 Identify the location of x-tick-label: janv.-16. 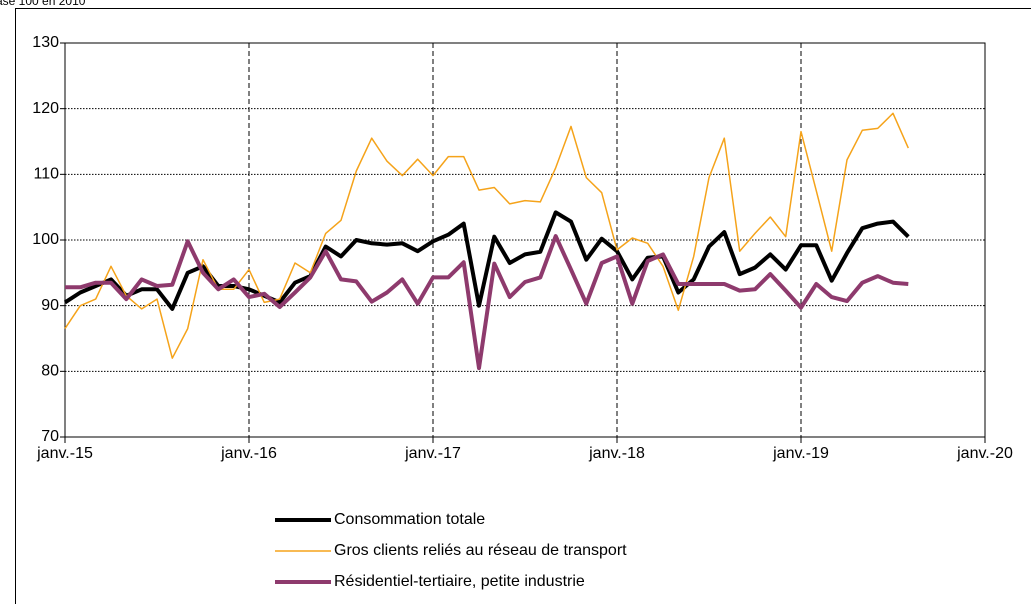
(248, 453).